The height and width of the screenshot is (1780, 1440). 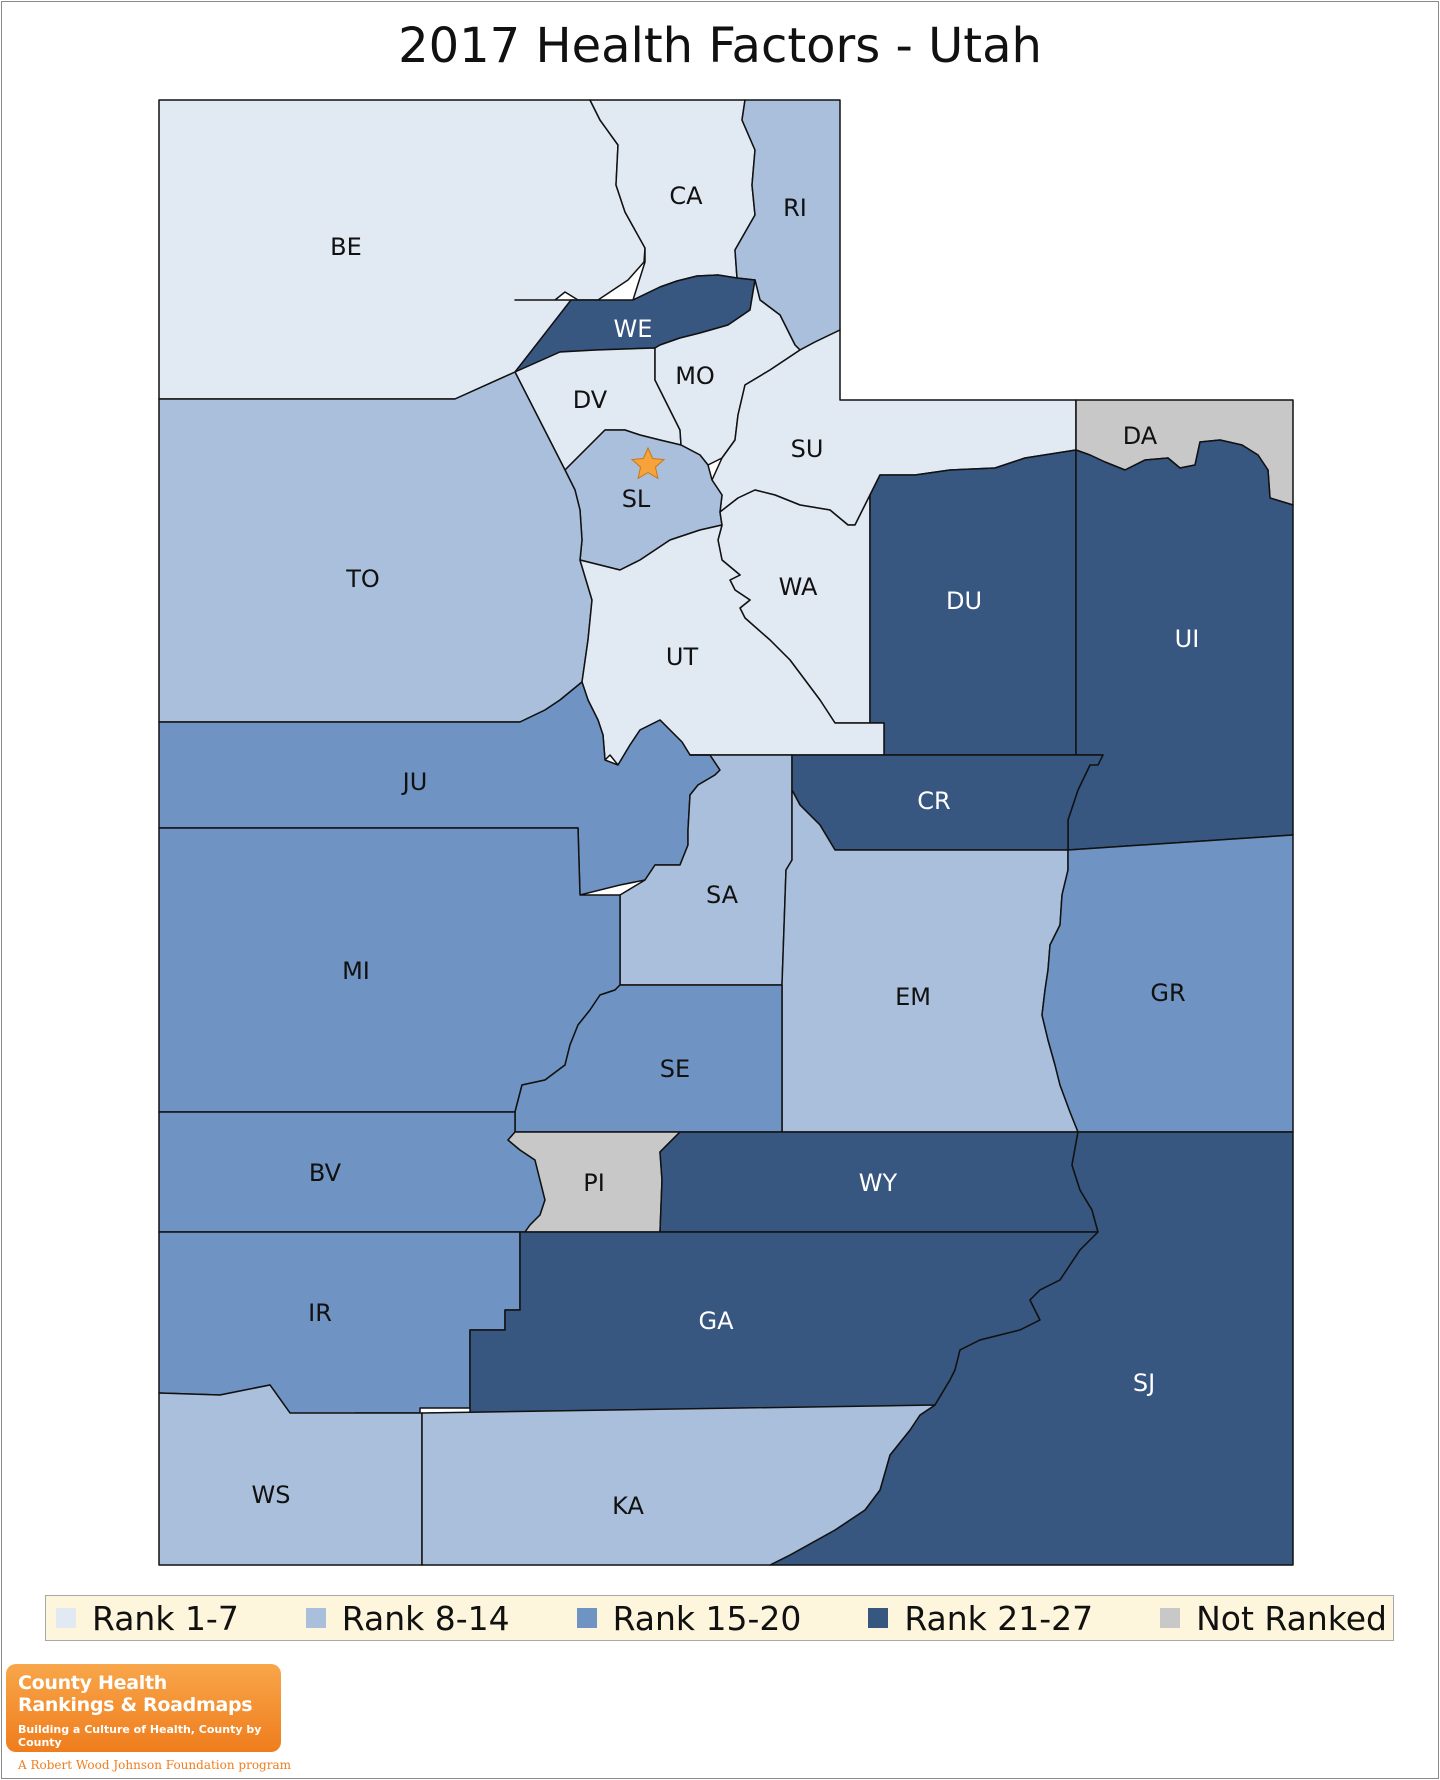 What do you see at coordinates (913, 997) in the screenshot?
I see `county-label-EM: EM` at bounding box center [913, 997].